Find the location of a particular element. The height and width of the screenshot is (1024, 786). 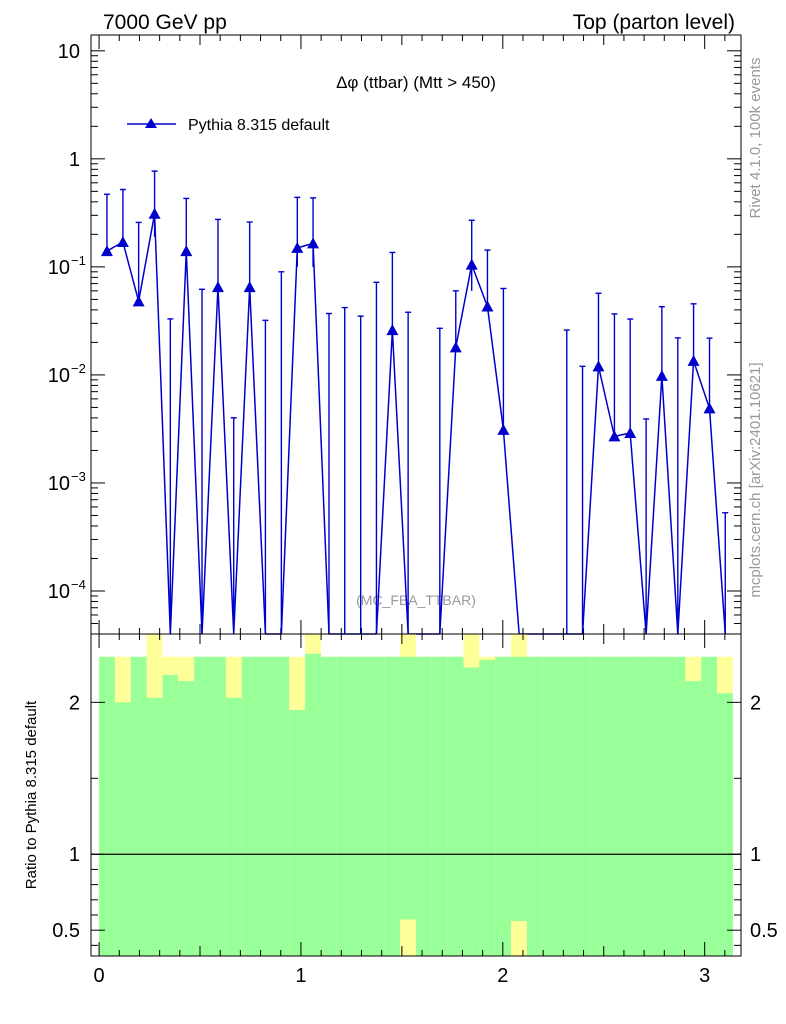

ratio-x-tick-labels: 0 1 2 3 is located at coordinates (402, 976).